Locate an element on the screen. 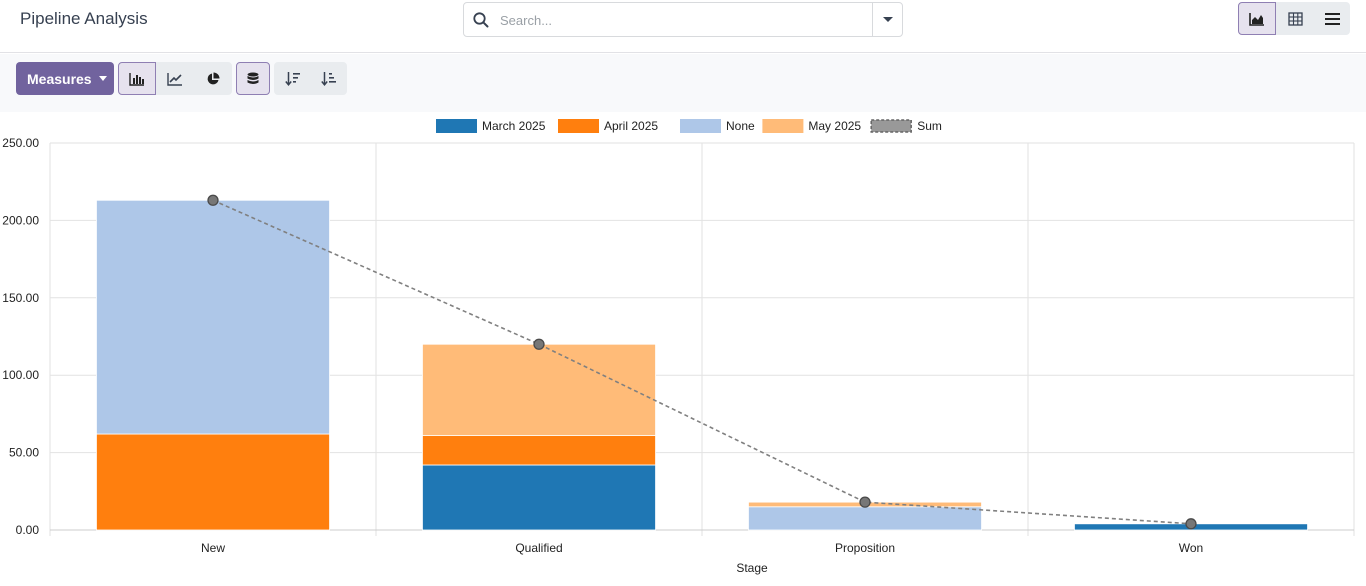  y-tick-label: 100.00 is located at coordinates (20, 375).